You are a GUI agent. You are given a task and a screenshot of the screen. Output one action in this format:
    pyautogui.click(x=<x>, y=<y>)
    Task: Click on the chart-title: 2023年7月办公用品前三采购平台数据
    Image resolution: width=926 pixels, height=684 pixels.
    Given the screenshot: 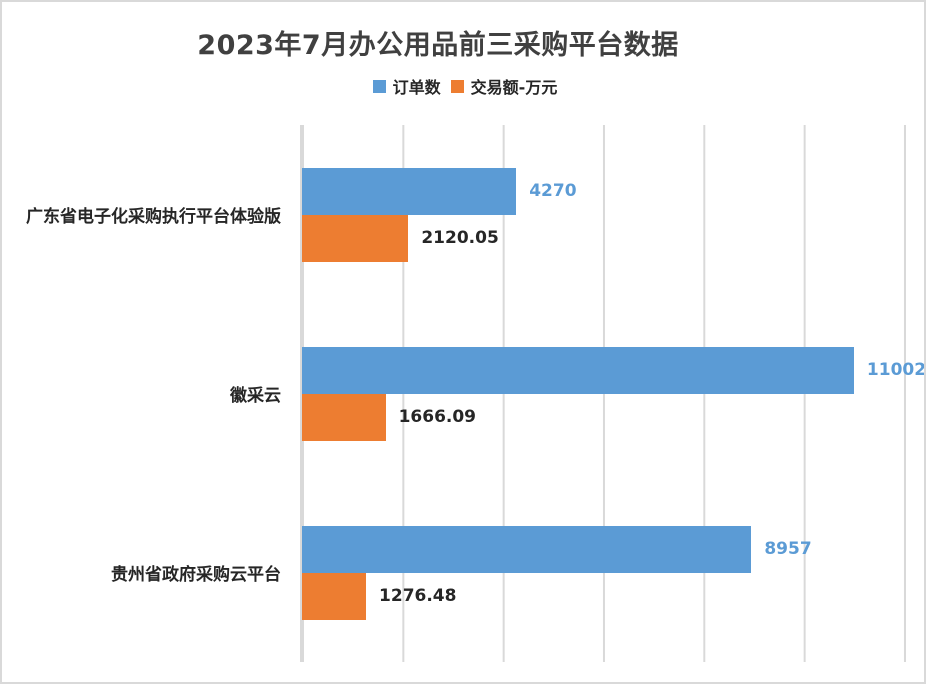 What is the action you would take?
    pyautogui.click(x=438, y=45)
    